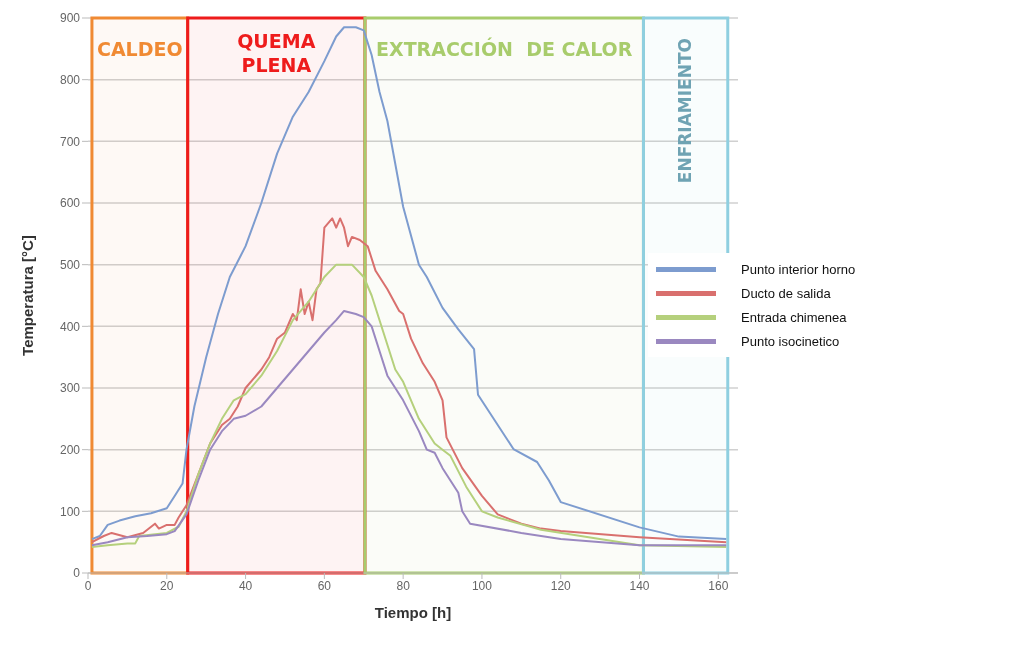  I want to click on legend-label: Punto isocinetico, so click(790, 341).